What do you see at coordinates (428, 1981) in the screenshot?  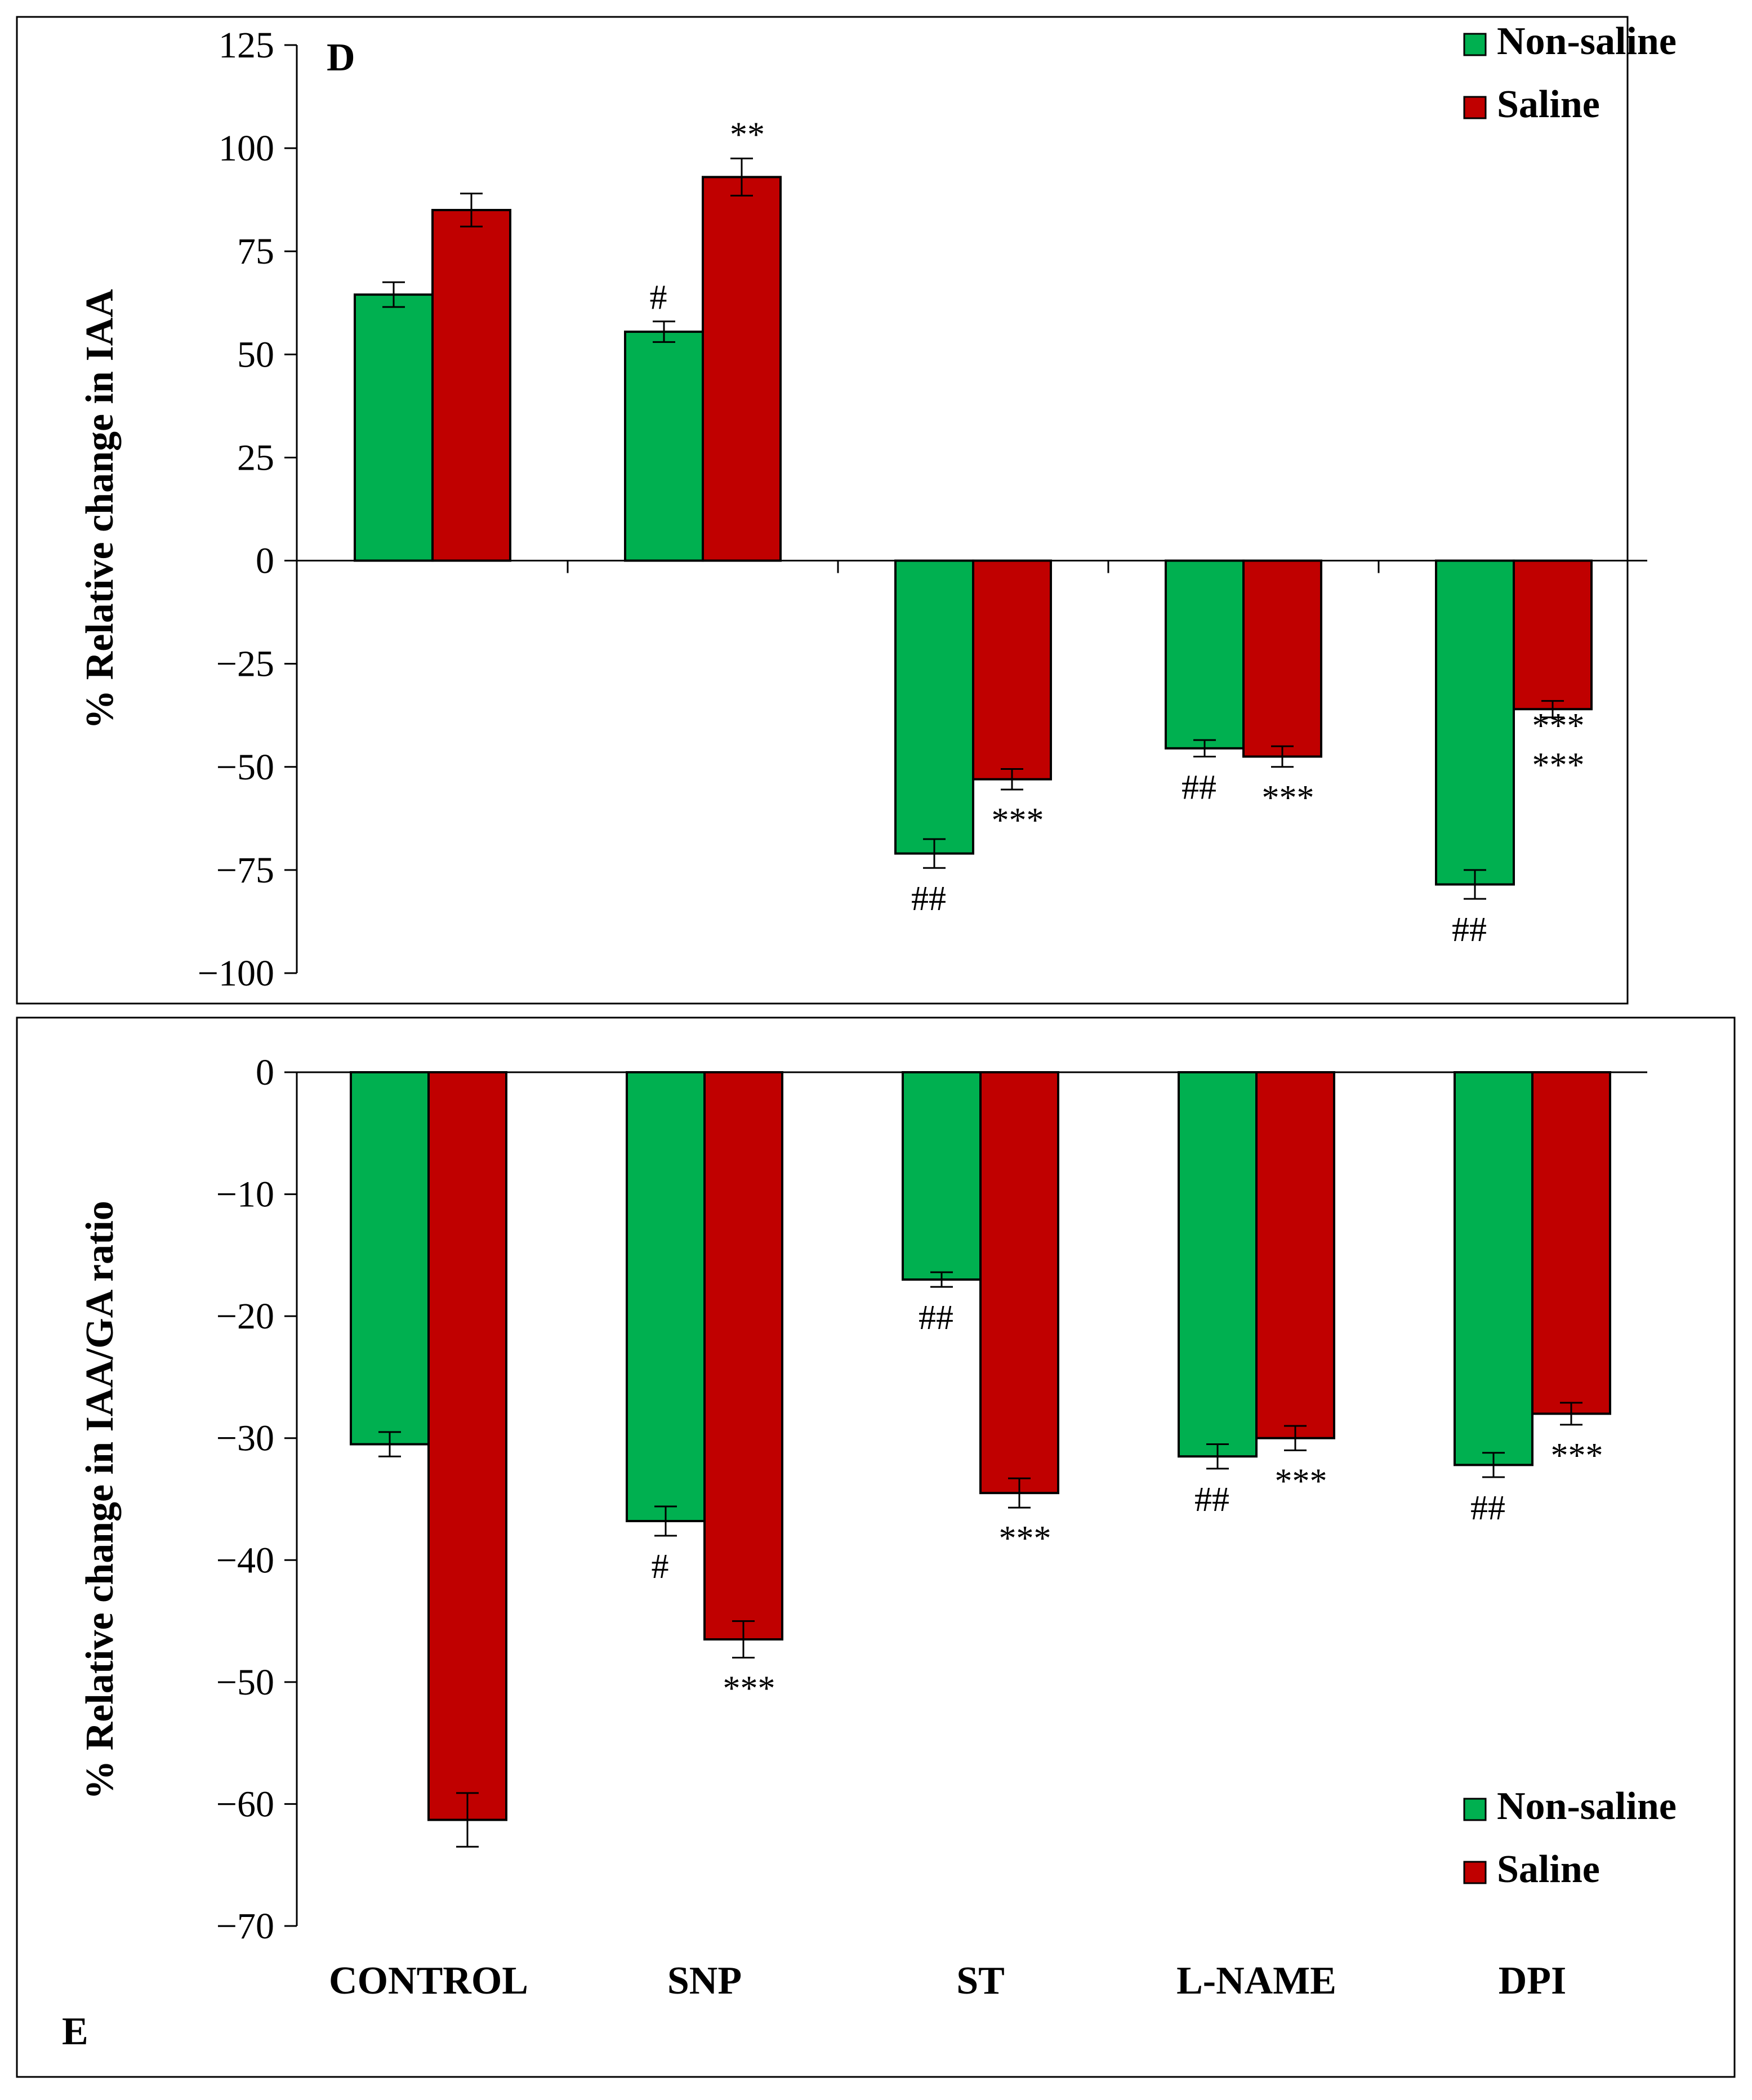 I see `category-label: CONTROL` at bounding box center [428, 1981].